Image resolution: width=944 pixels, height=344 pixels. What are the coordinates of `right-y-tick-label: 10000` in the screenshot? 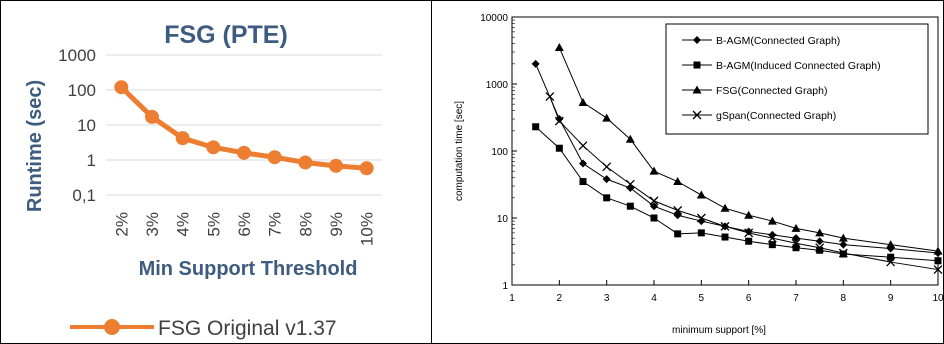 It's located at (494, 18).